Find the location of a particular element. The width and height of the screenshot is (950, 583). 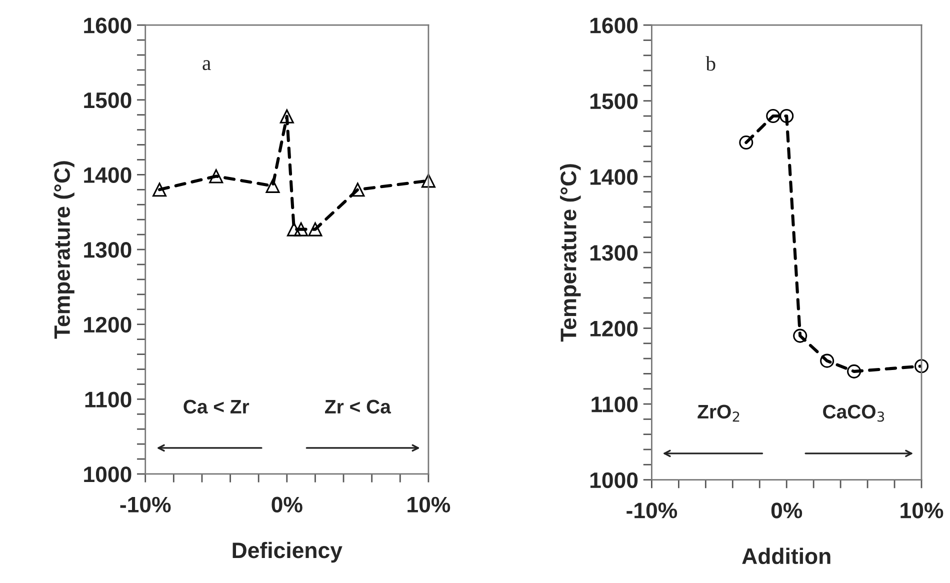

annotation: CaCO$_{3}$ is located at coordinates (853, 413).